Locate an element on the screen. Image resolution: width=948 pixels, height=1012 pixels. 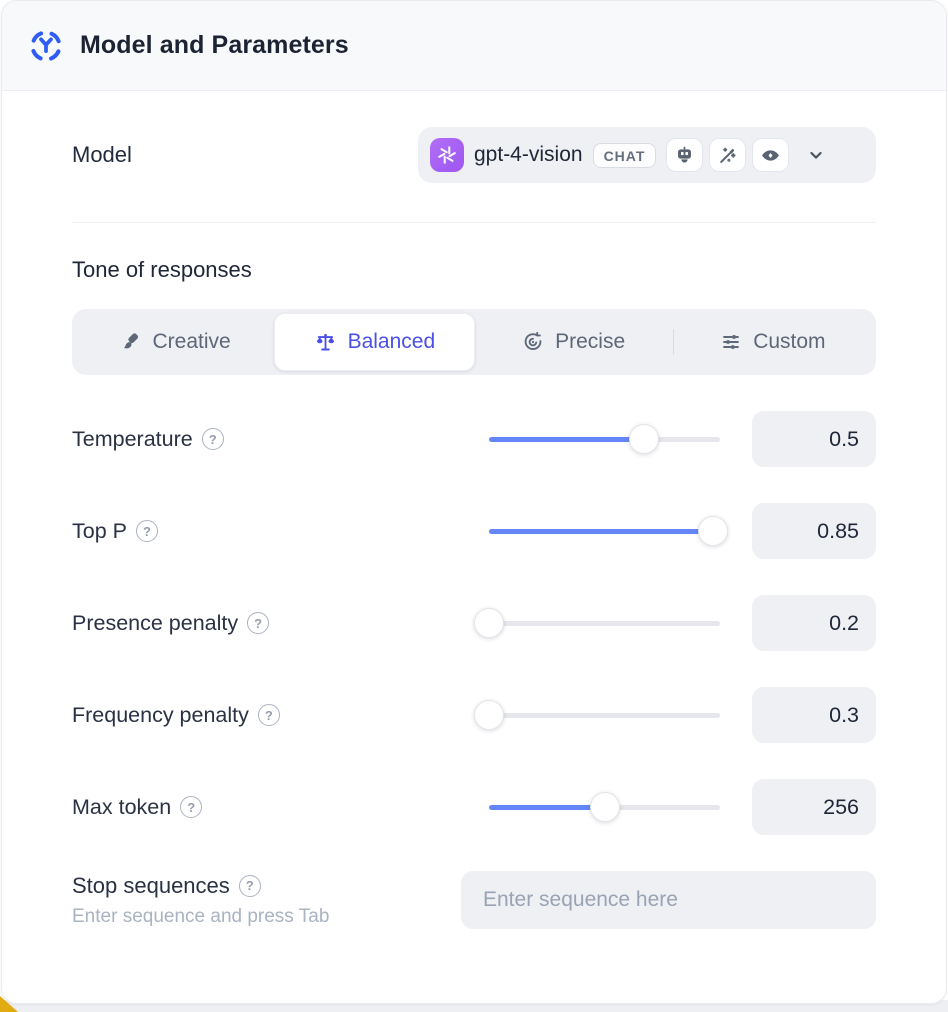
frequency-penalty-slider is located at coordinates (597, 715).